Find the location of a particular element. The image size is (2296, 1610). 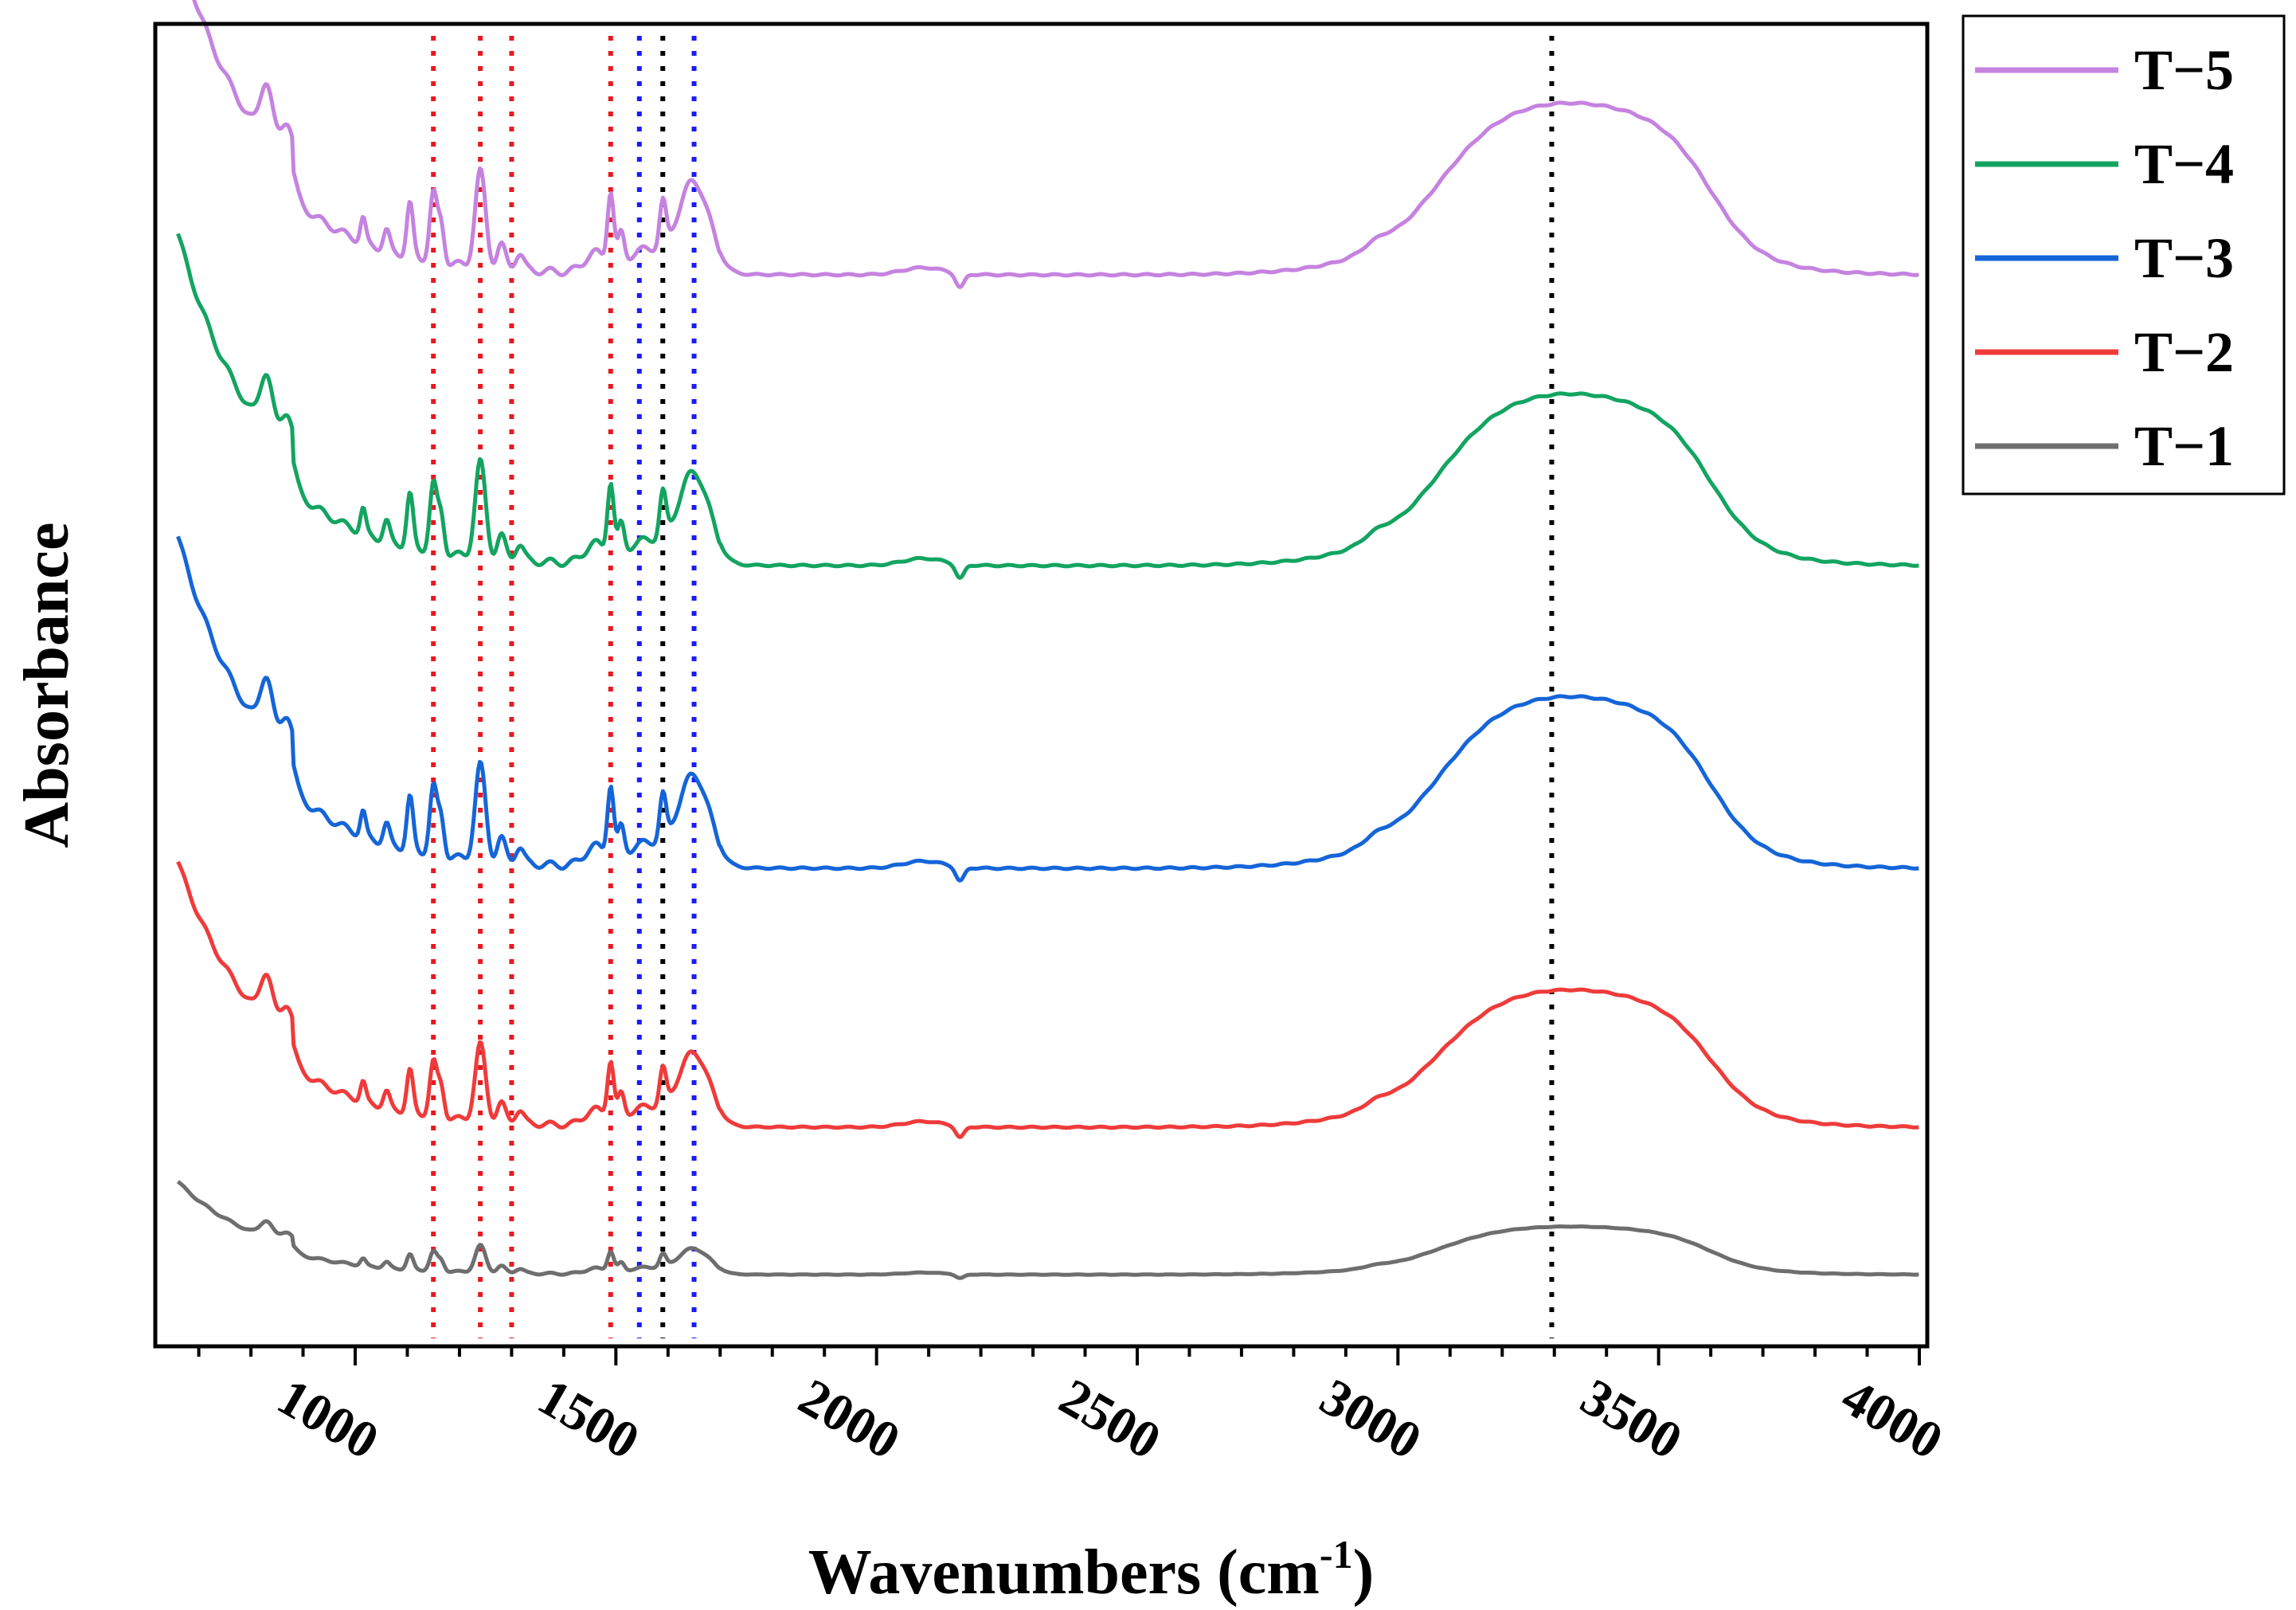

series-line-t2 is located at coordinates (1047, 999).